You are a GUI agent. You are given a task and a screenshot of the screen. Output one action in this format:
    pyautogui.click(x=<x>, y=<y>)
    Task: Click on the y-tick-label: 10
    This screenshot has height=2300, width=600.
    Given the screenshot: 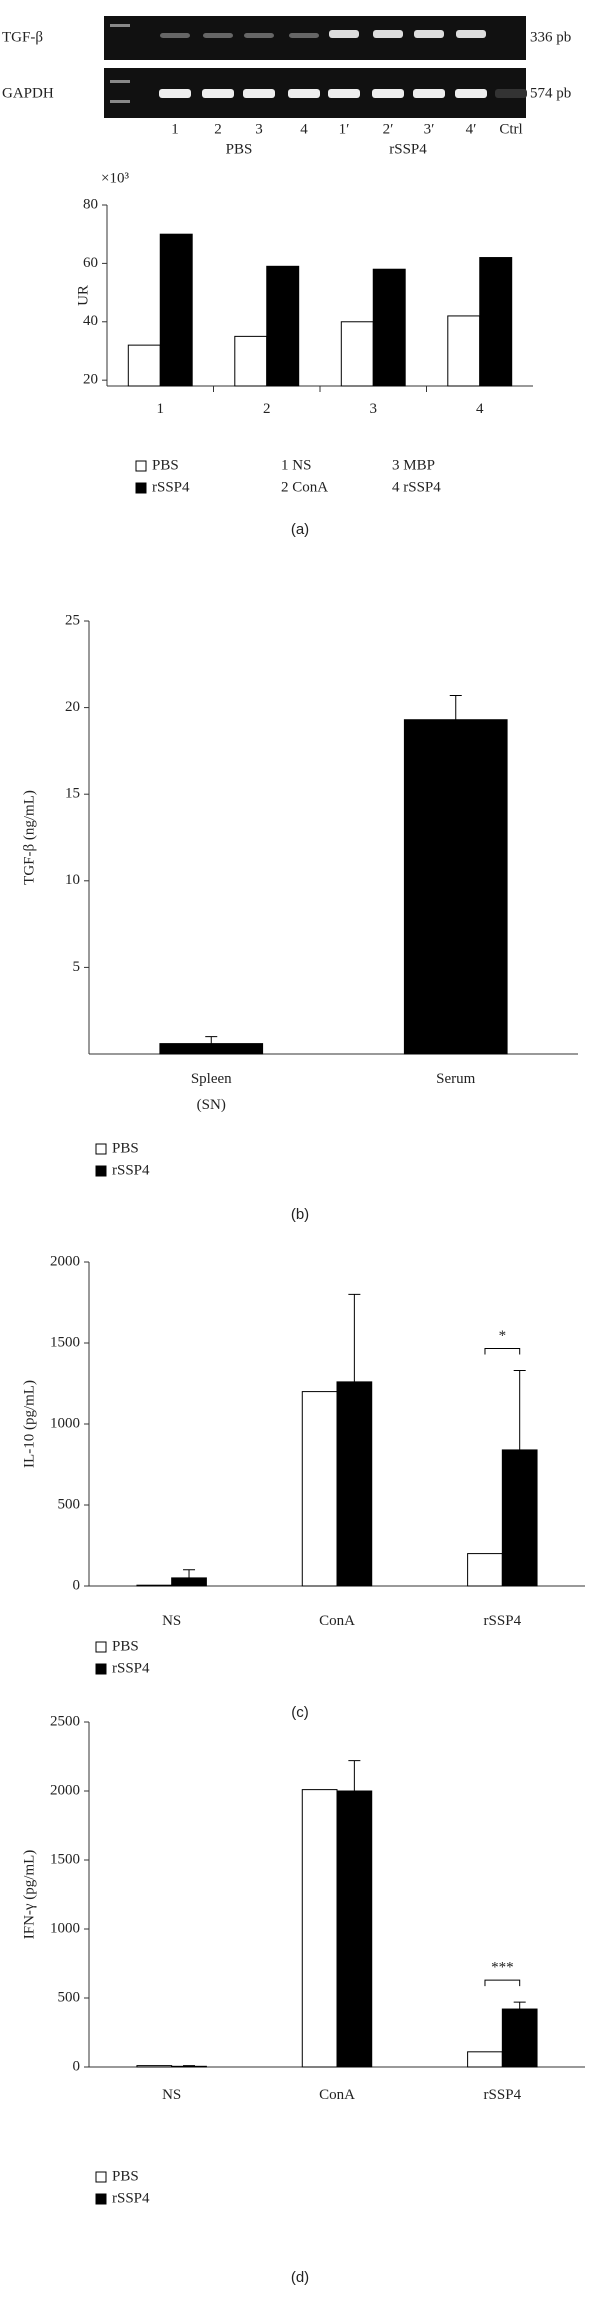 What is the action you would take?
    pyautogui.click(x=72, y=880)
    